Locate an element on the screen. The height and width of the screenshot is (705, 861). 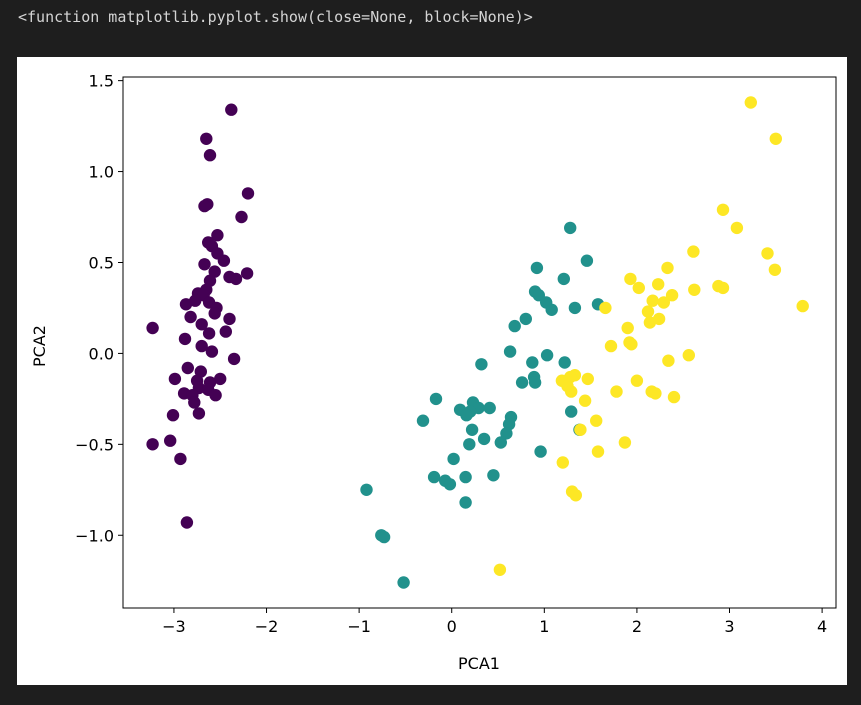
y-axis-label: PCA2 is located at coordinates (39, 346).